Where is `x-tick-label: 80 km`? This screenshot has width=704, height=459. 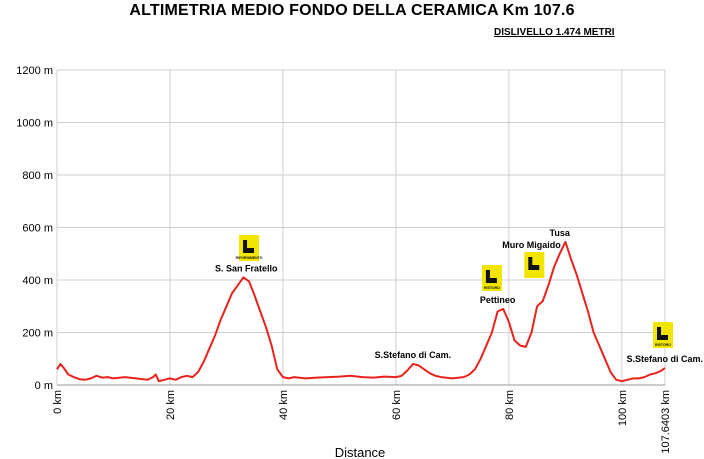
x-tick-label: 80 km is located at coordinates (510, 405).